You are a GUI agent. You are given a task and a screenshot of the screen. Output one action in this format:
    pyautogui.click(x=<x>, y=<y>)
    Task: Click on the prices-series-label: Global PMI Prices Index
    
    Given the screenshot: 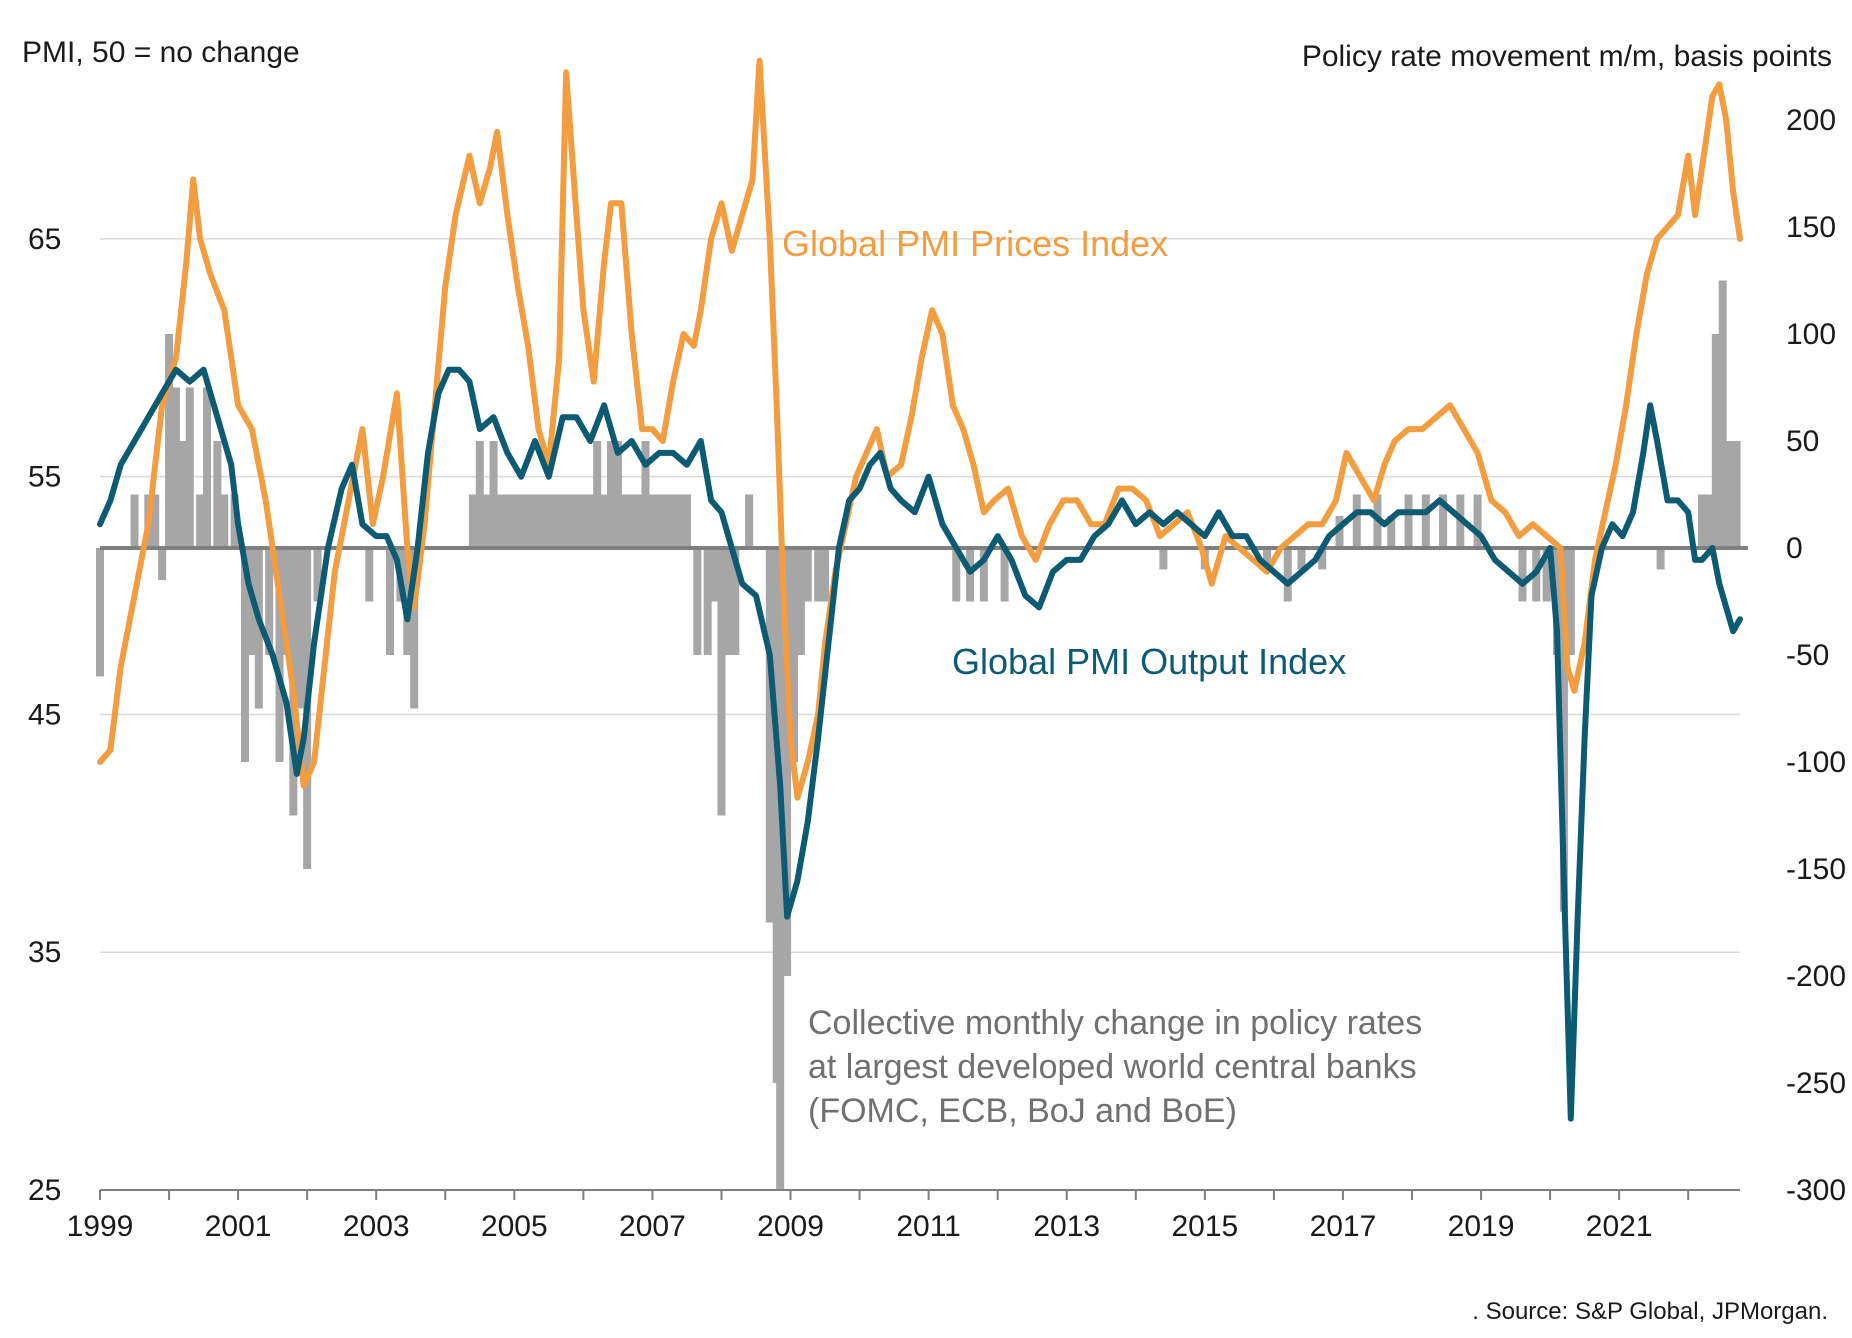 What is the action you would take?
    pyautogui.click(x=975, y=243)
    